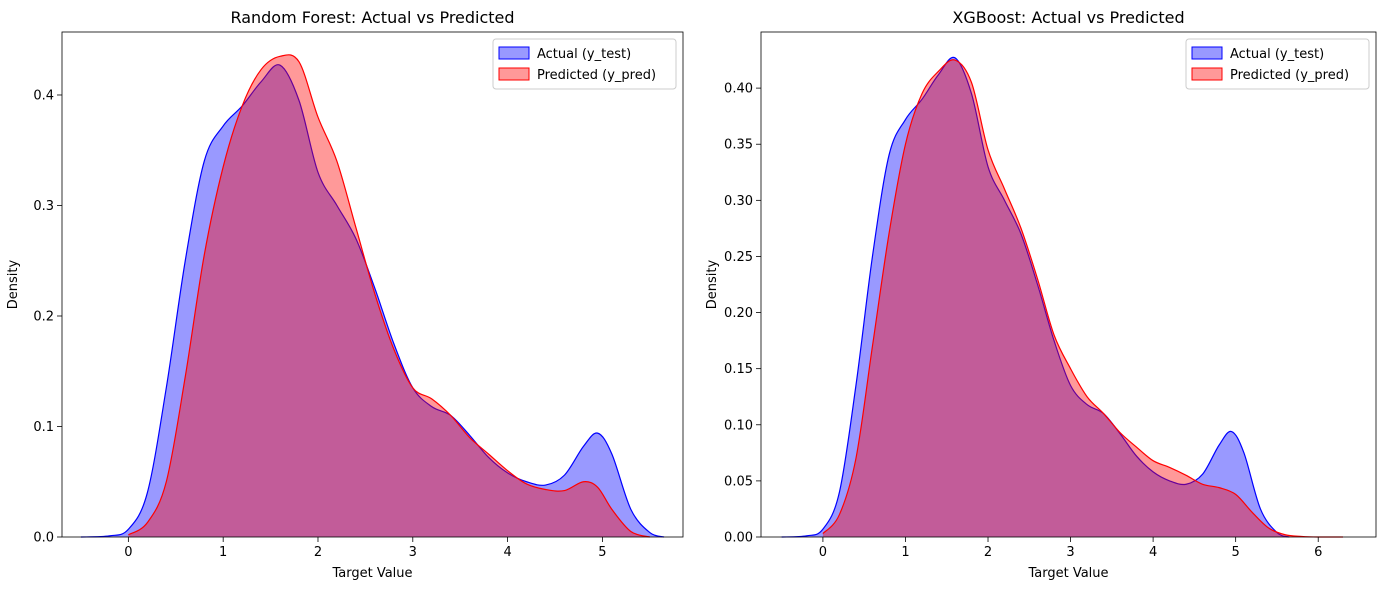 Image resolution: width=1389 pixels, height=590 pixels. I want to click on y-tick-label: 0.10, so click(738, 425).